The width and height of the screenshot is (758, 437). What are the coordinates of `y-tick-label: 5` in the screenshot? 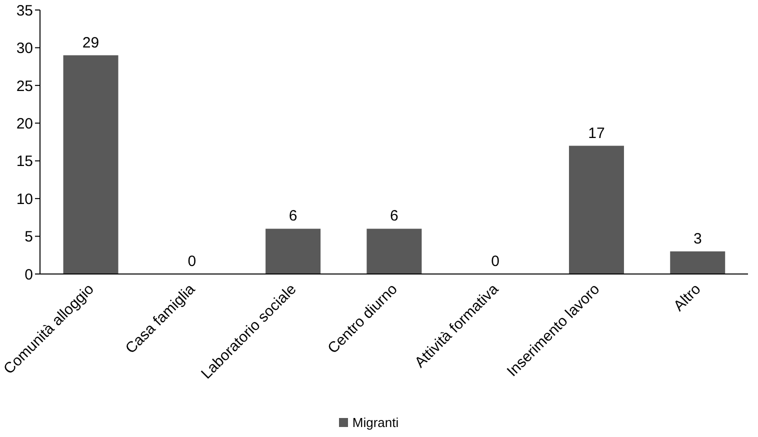 It's located at (28, 237).